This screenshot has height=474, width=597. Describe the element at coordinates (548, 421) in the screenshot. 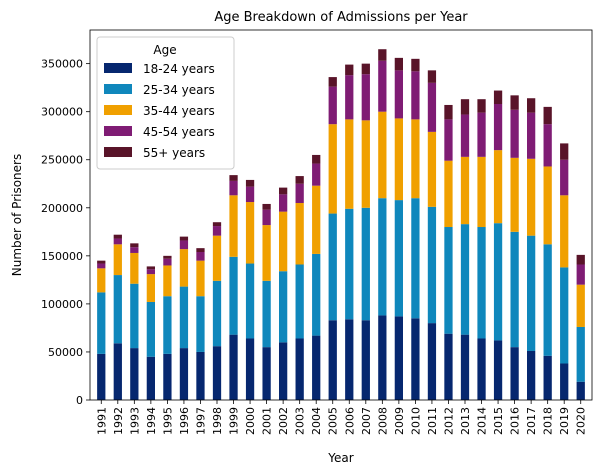

I see `x-tick-label: 2018` at that location.